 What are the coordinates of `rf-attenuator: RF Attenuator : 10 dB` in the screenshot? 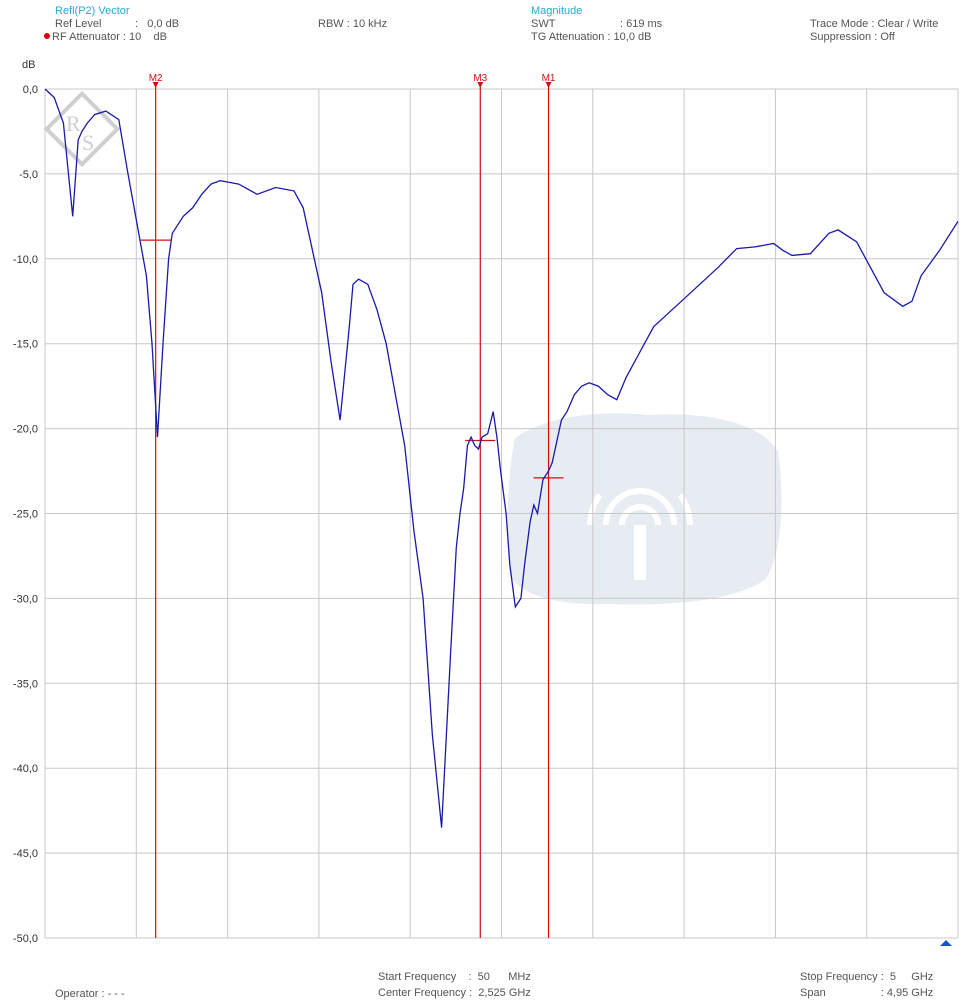 It's located at (105, 37).